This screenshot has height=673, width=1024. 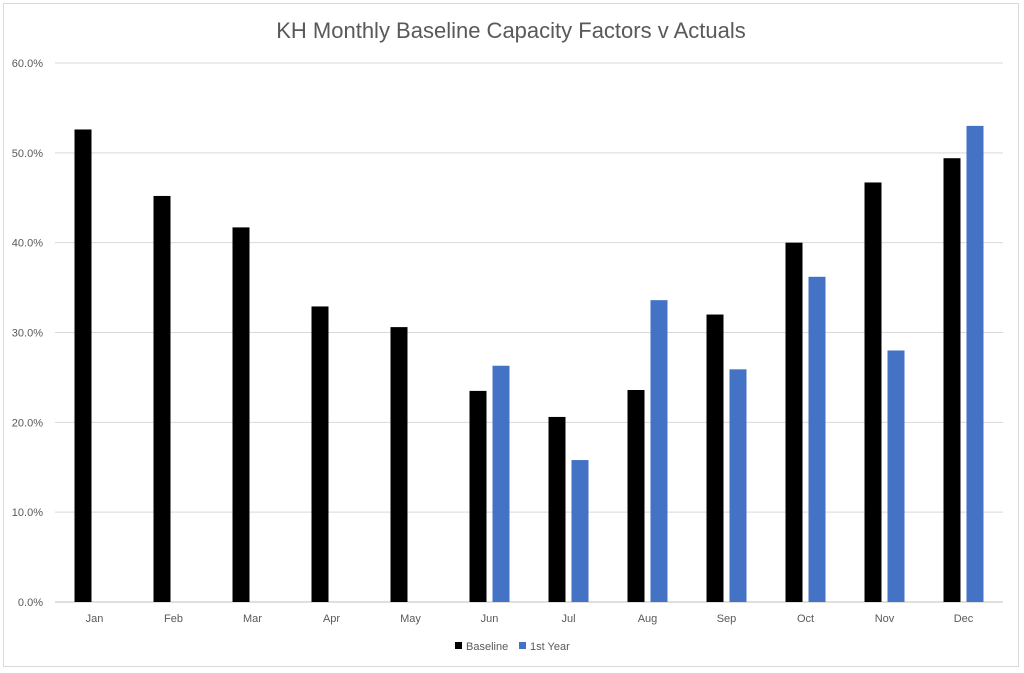 What do you see at coordinates (530, 619) in the screenshot?
I see `x-axis: Jan Feb Mar Apr May Jun Jul Aug Sep Oct Nov Dec` at bounding box center [530, 619].